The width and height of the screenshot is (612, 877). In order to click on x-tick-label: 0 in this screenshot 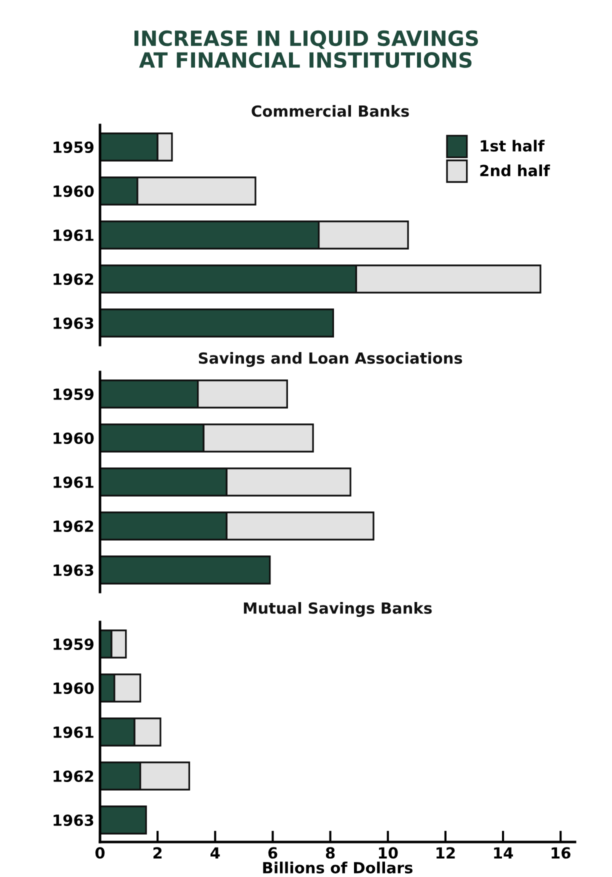, I will do `click(100, 853)`.